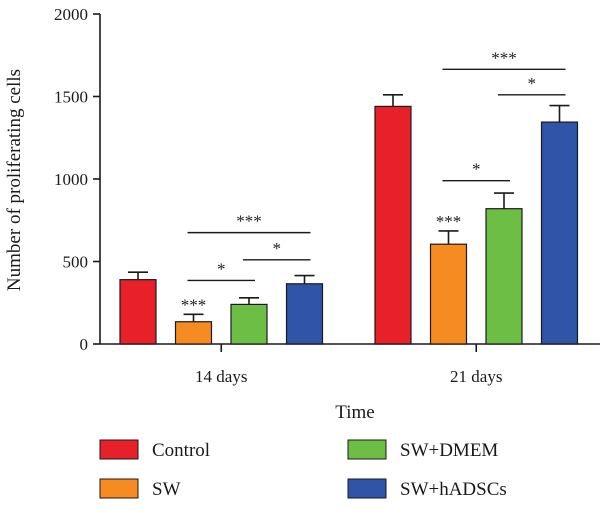 The height and width of the screenshot is (510, 600). Describe the element at coordinates (14, 180) in the screenshot. I see `y-axis-title: Number of proliferating cells` at that location.